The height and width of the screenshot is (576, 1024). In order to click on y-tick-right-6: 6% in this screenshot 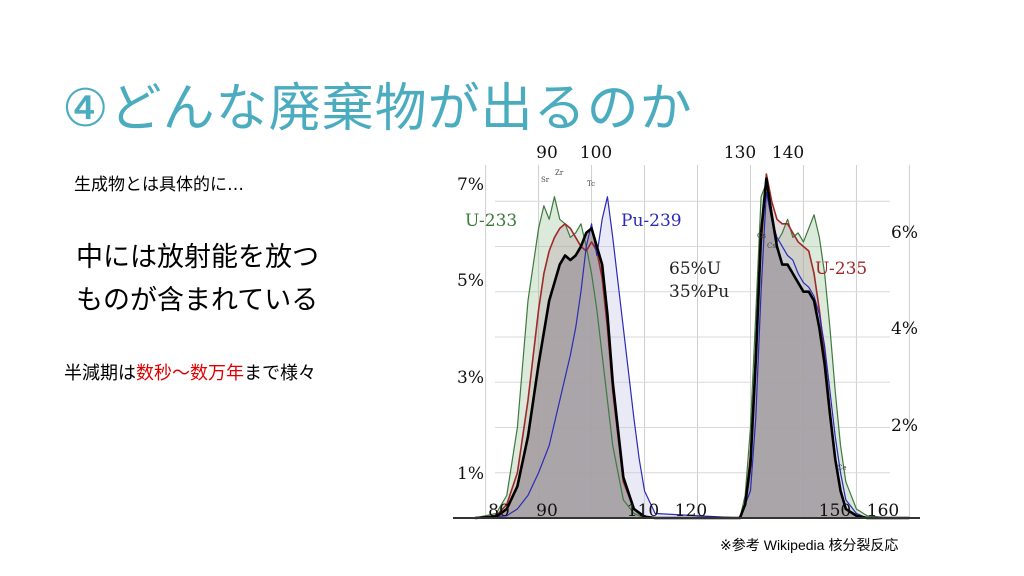, I will do `click(904, 233)`.